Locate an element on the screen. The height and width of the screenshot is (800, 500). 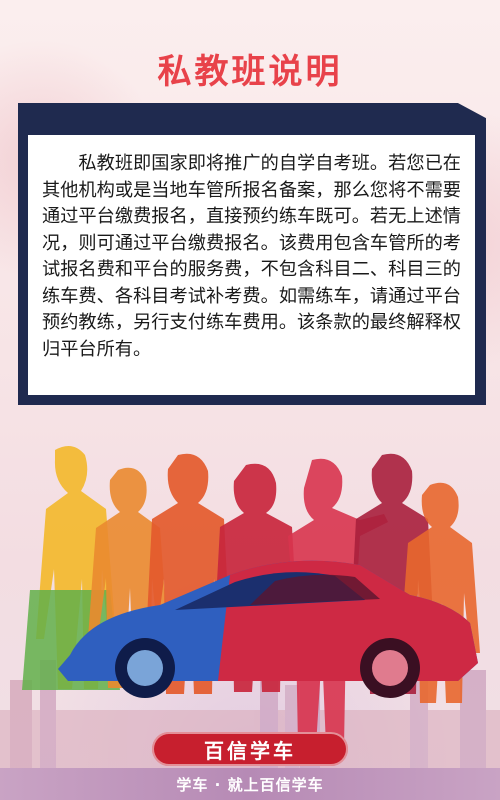
footer-slogan: 学车 · 就上百信学车 is located at coordinates (250, 785).